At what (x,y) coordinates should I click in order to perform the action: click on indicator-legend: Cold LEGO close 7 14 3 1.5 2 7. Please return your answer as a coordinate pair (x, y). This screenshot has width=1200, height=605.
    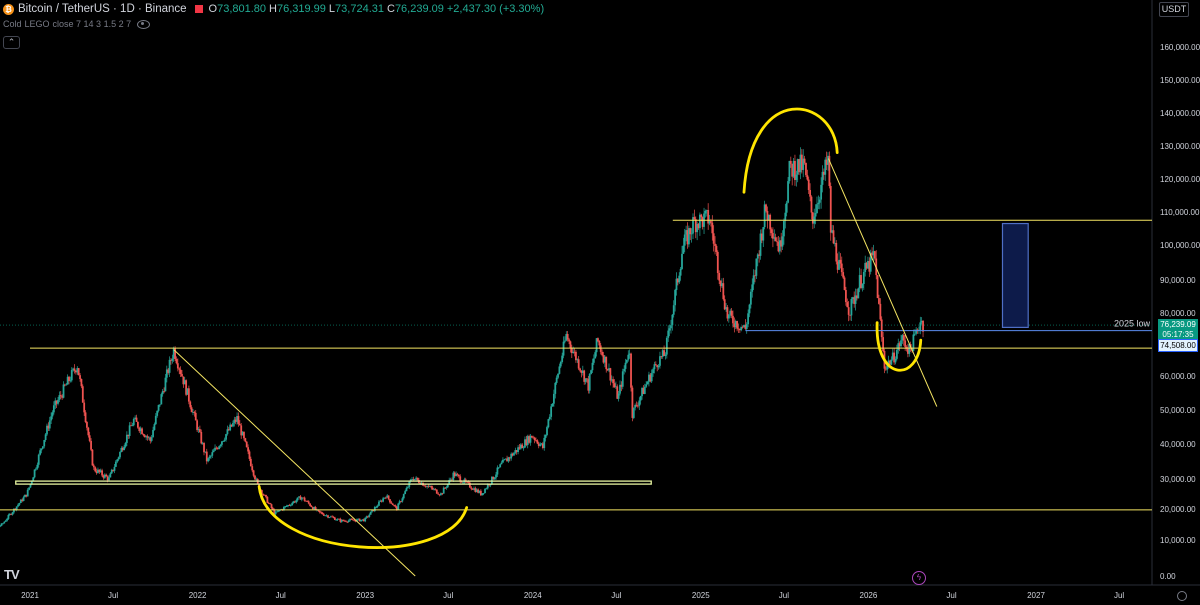
    Looking at the image, I should click on (77, 24).